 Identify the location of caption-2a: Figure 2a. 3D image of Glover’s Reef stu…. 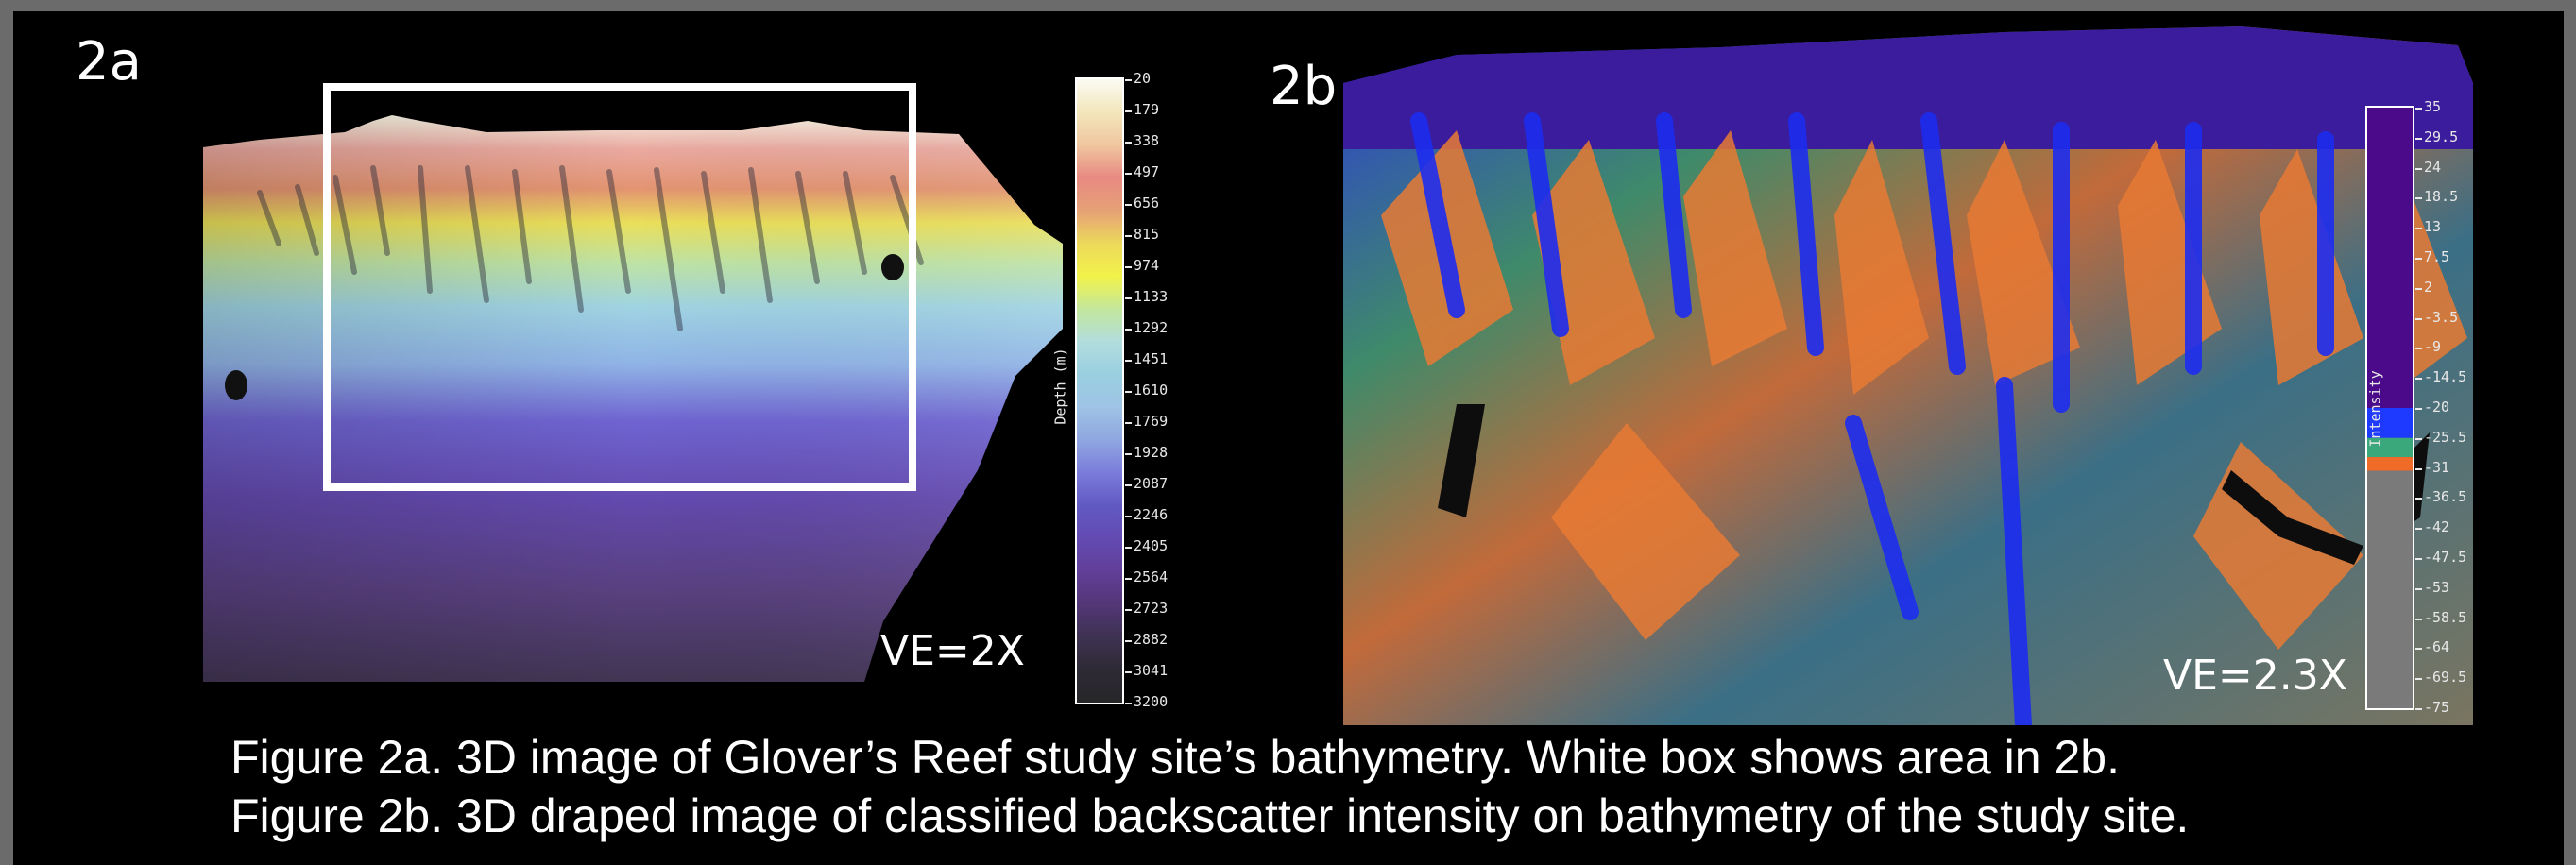
(1175, 757).